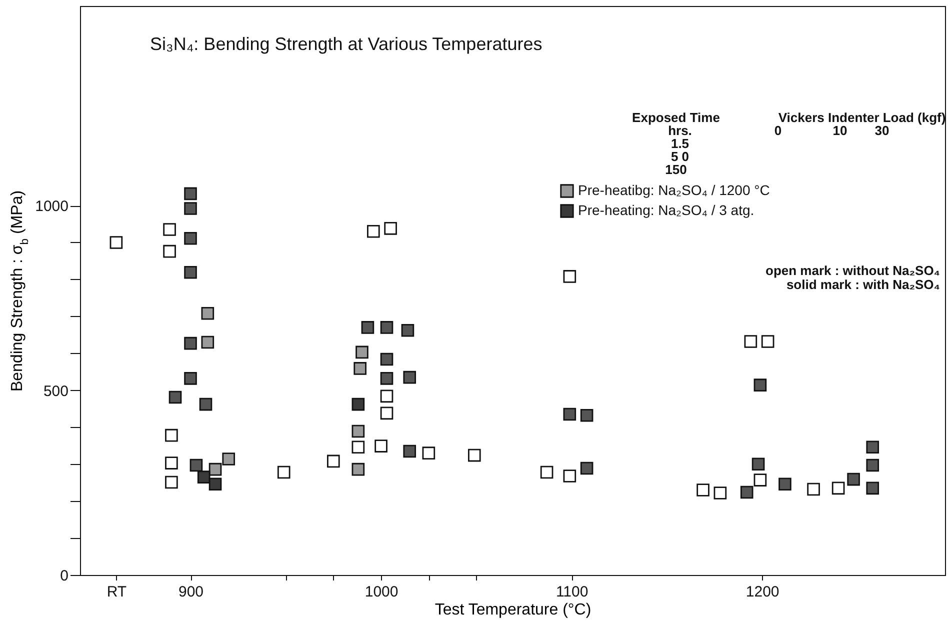 This screenshot has height=626, width=949. What do you see at coordinates (513, 610) in the screenshot?
I see `x-axis-title: Test Temperature (°C)` at bounding box center [513, 610].